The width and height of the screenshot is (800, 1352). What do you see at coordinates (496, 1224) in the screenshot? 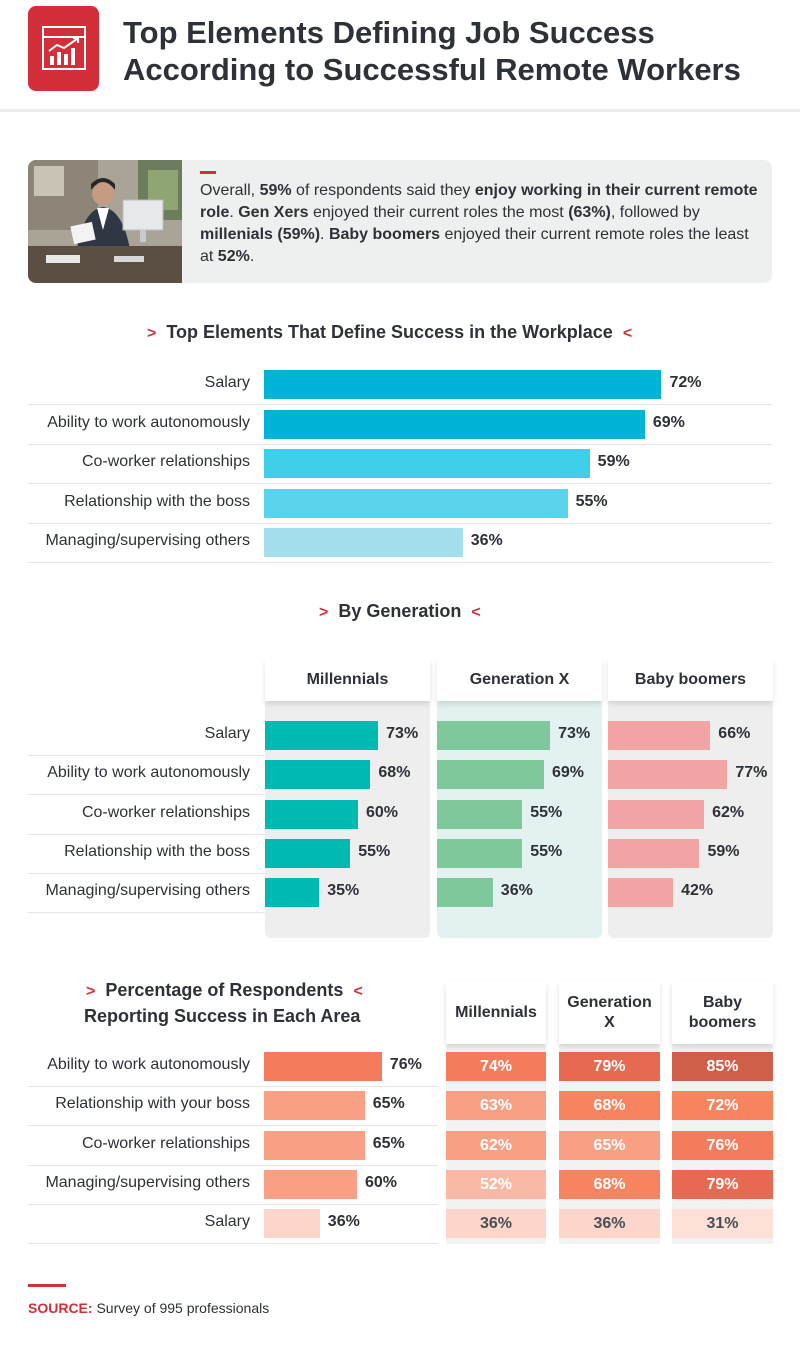
I see `table-cell-millennials-salary: 36%` at bounding box center [496, 1224].